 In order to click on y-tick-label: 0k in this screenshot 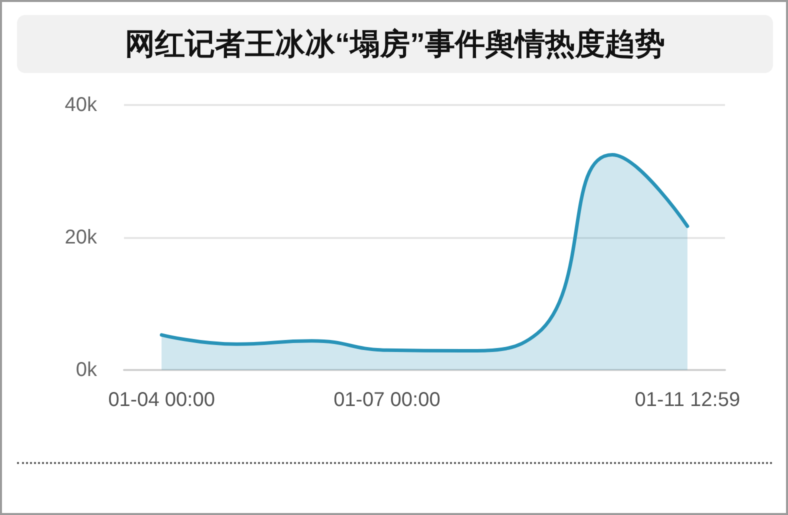, I will do `click(87, 370)`.